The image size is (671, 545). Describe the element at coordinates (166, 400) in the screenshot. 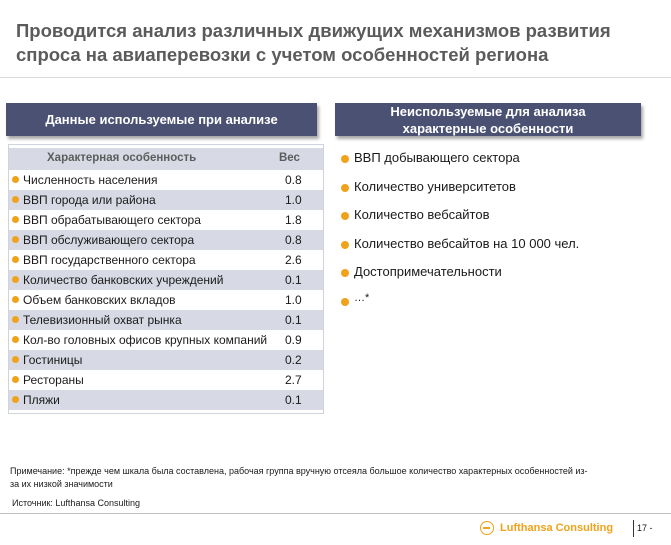

I see `table-row: Пляжи 0.1` at that location.